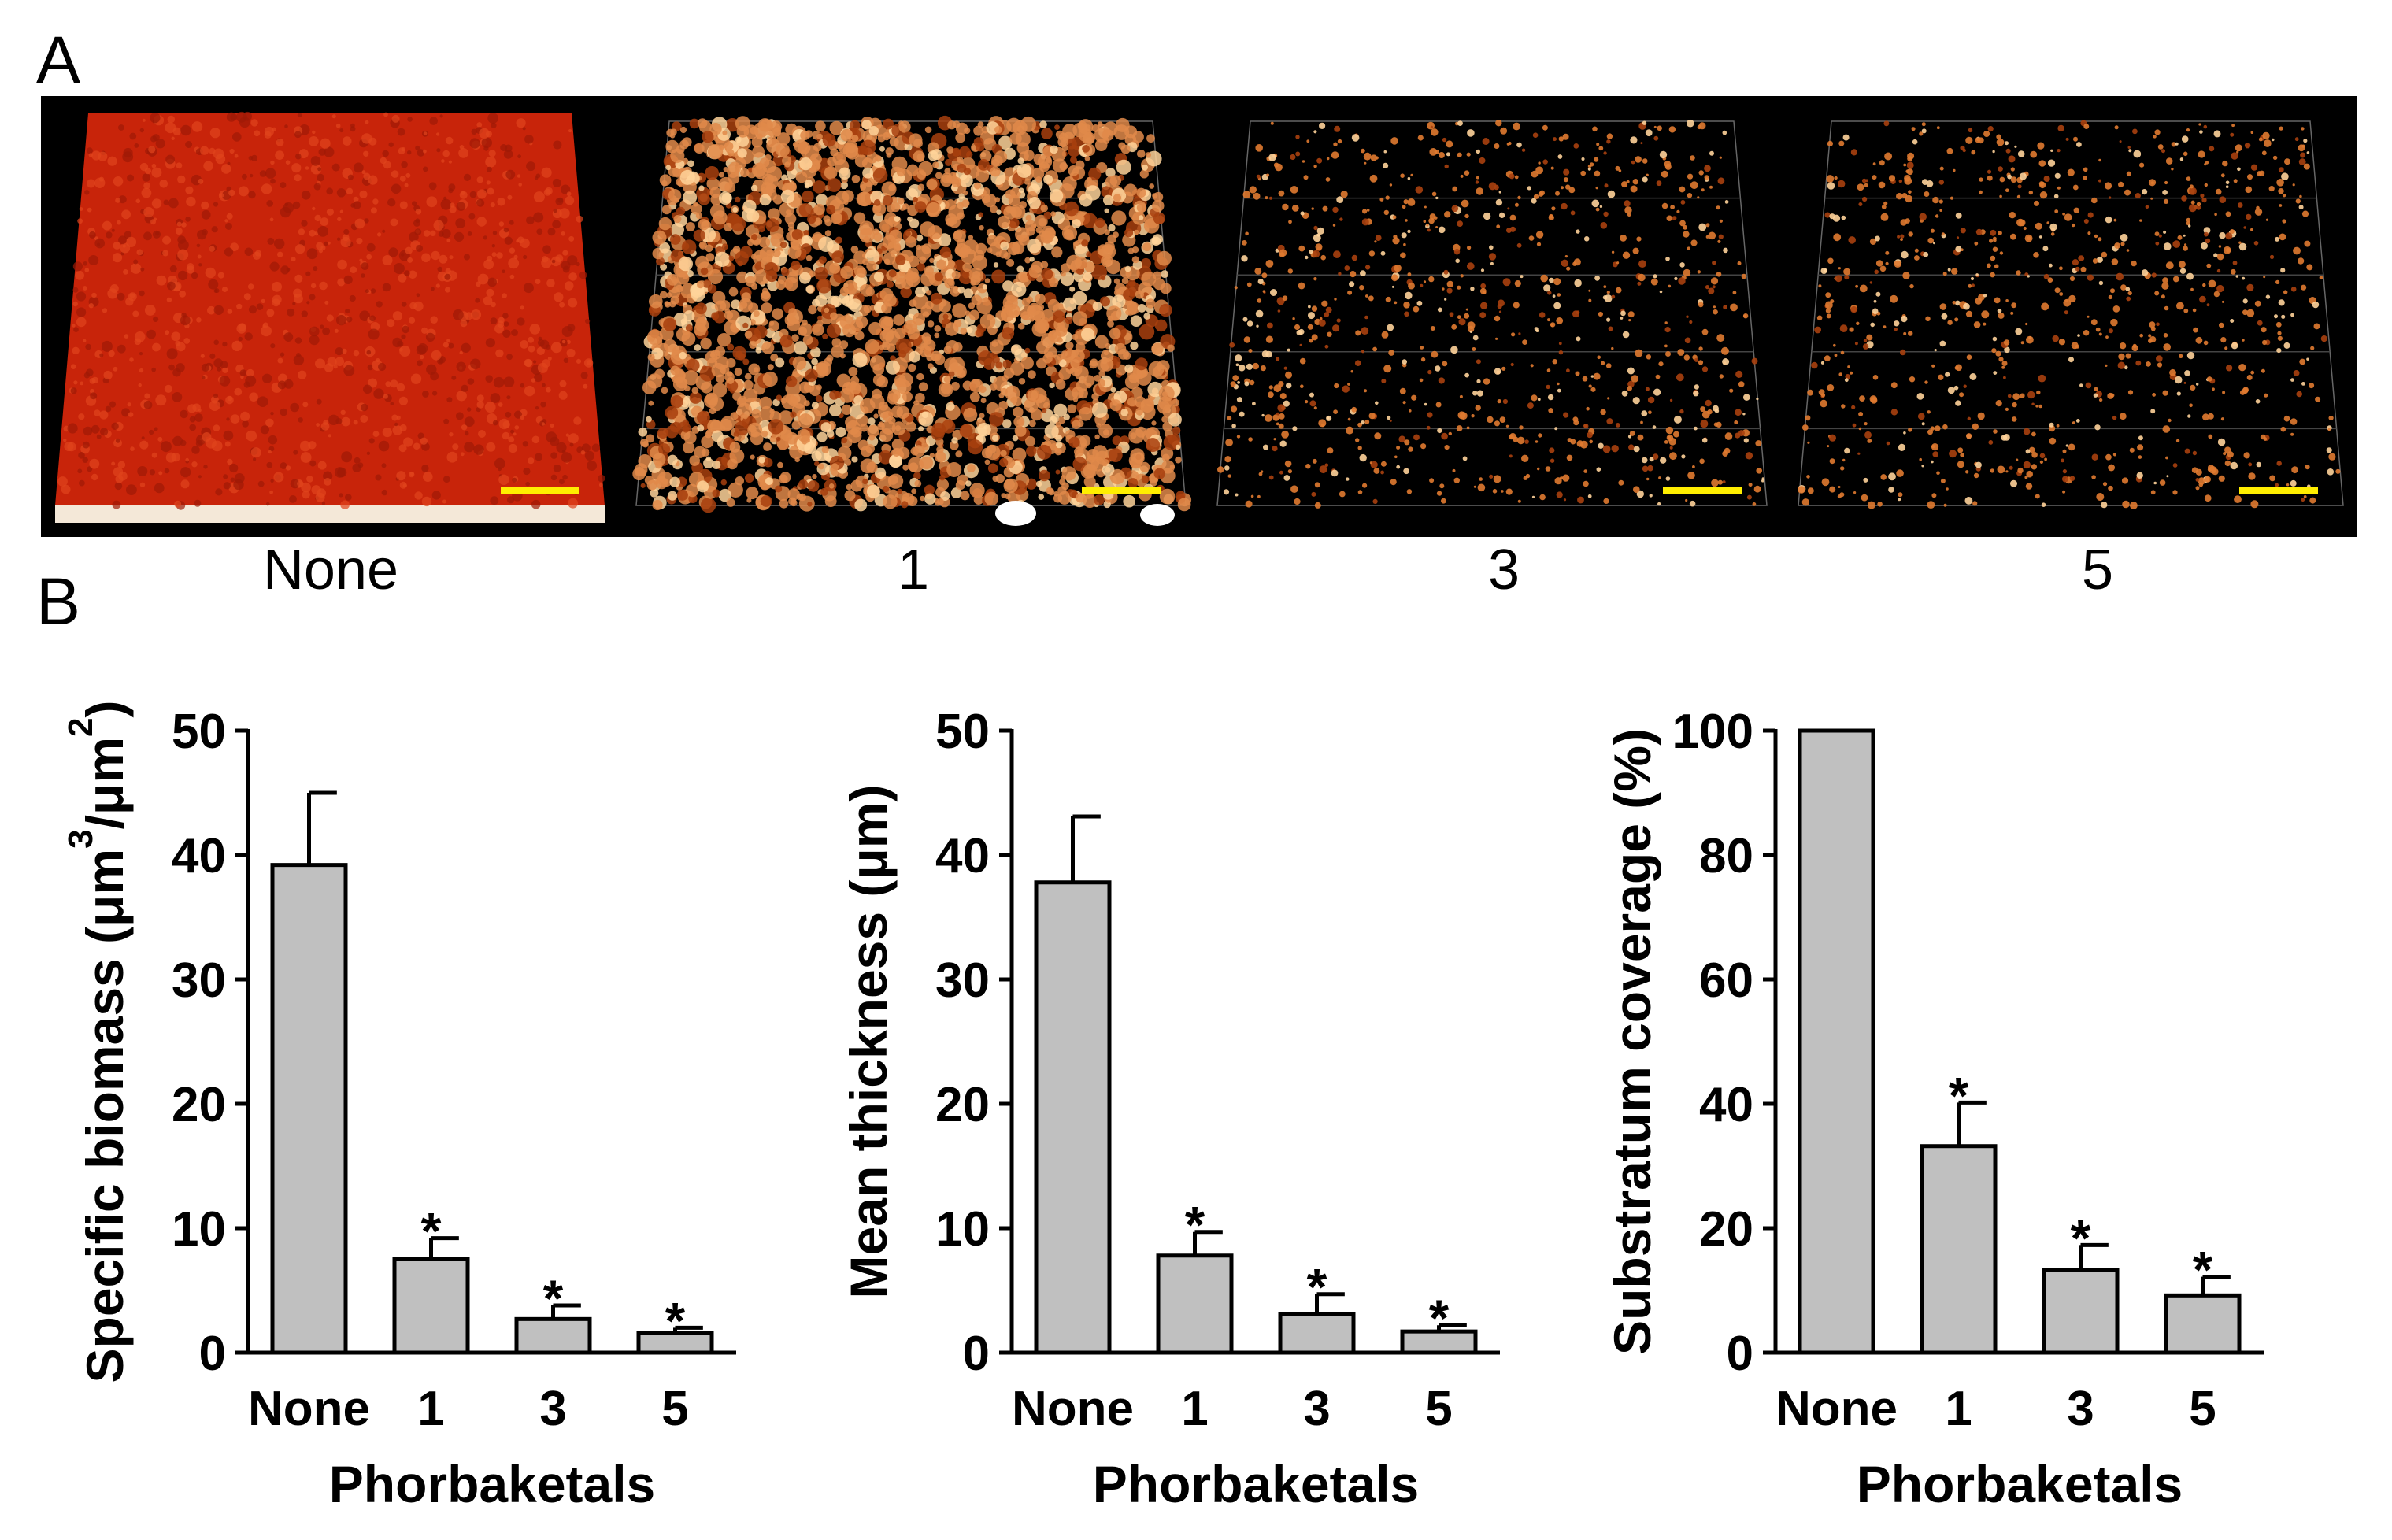 The height and width of the screenshot is (1540, 2392). I want to click on volume-box, so click(1492, 313).